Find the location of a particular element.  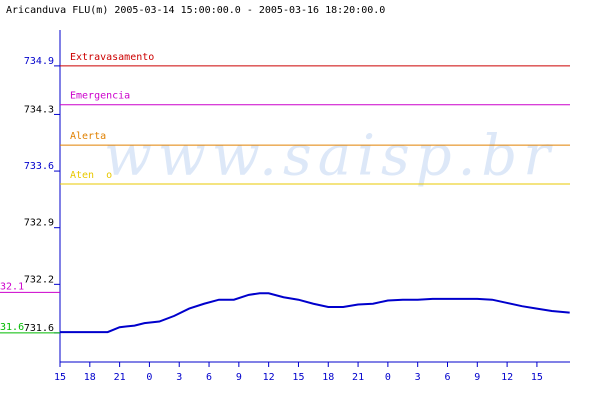

y-tick-label: 734.9 is located at coordinates (39, 61).